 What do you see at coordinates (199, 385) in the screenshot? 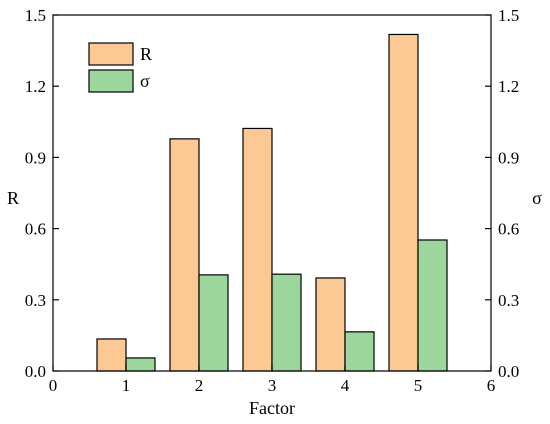
I see `x-tick-label: 2` at bounding box center [199, 385].